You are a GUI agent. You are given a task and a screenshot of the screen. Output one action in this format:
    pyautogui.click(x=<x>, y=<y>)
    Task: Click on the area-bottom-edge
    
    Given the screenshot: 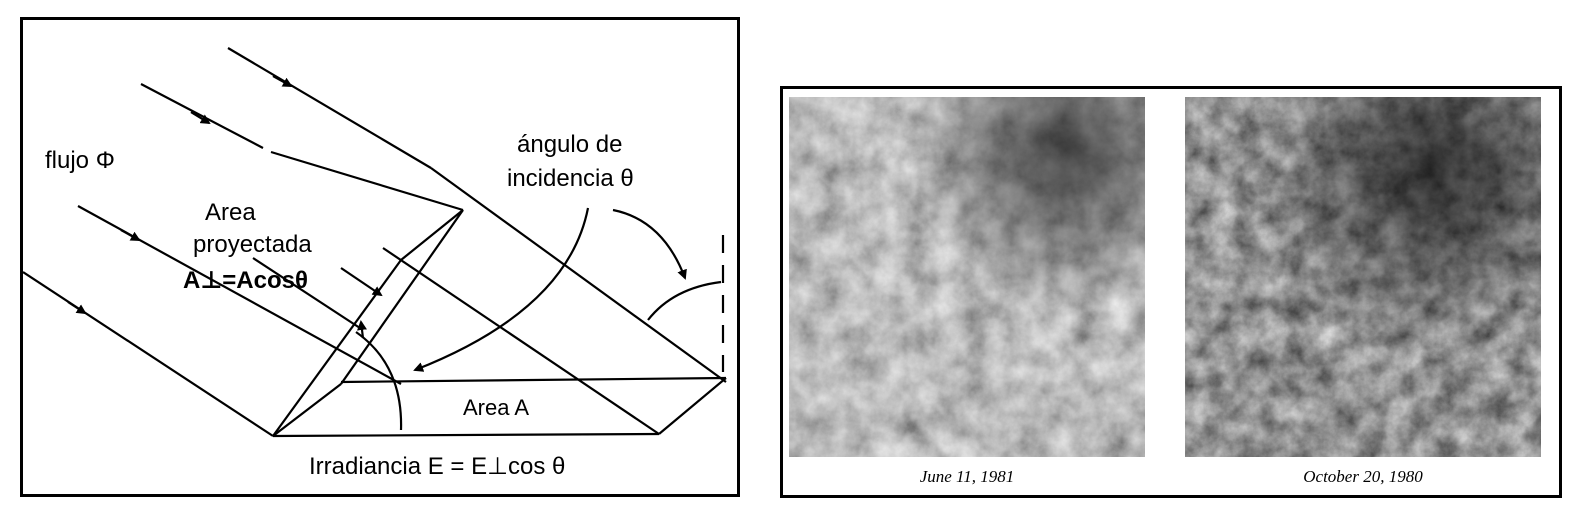 What is the action you would take?
    pyautogui.click(x=466, y=435)
    